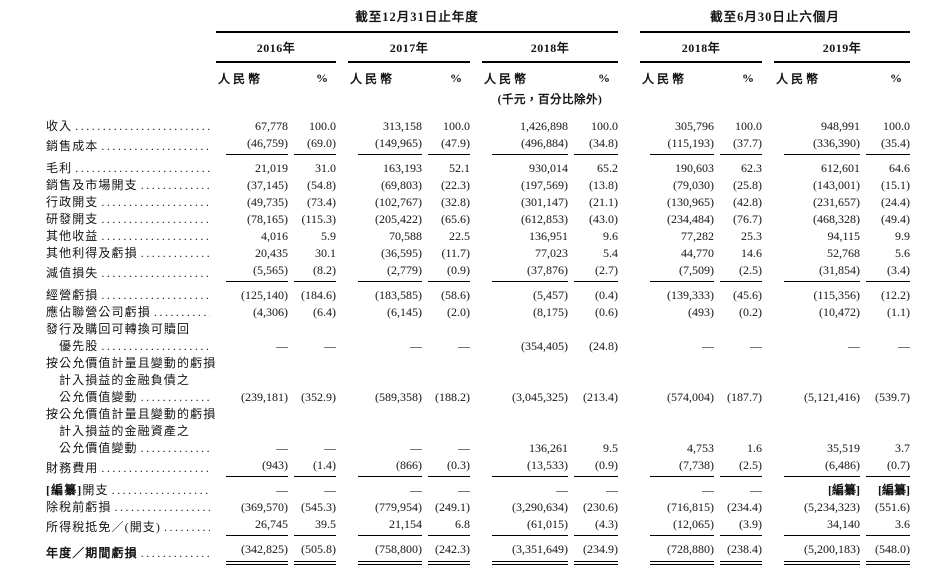  I want to click on value-cell: 34,140, so click(817, 526).